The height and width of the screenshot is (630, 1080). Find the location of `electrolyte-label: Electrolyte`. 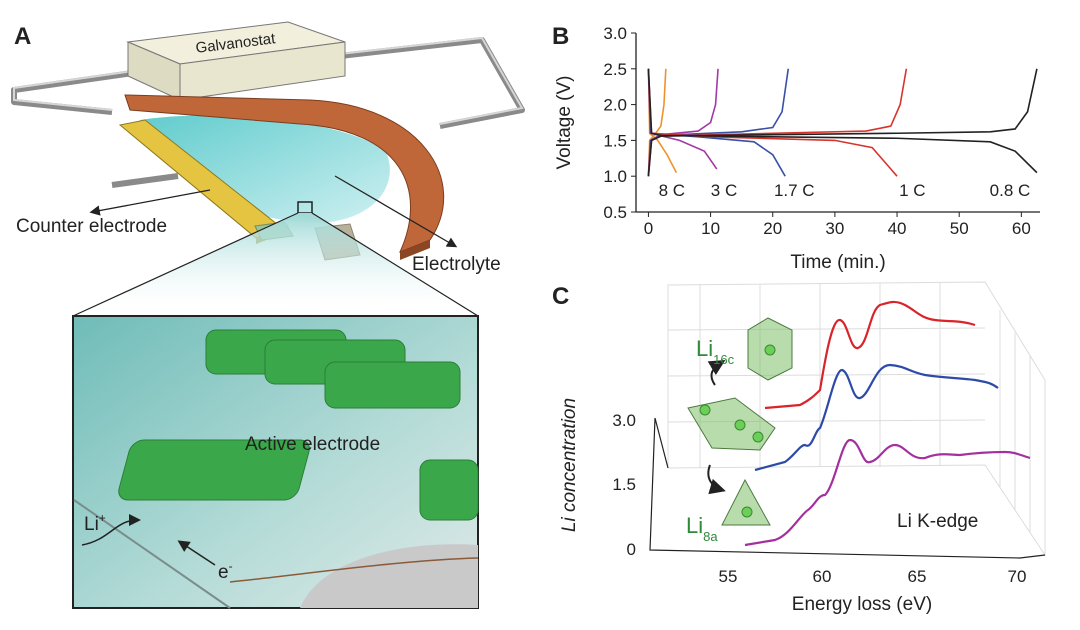

electrolyte-label: Electrolyte is located at coordinates (456, 264).